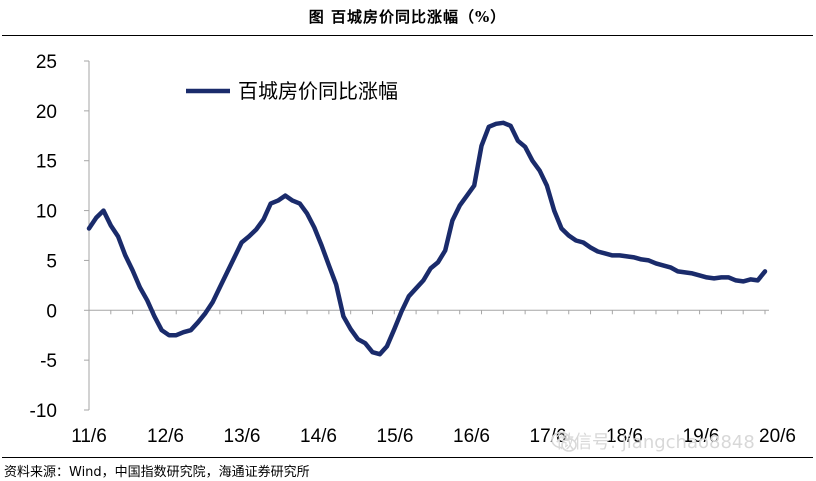 This screenshot has width=816, height=481. Describe the element at coordinates (777, 436) in the screenshot. I see `x-tick-label: 20/6` at that location.